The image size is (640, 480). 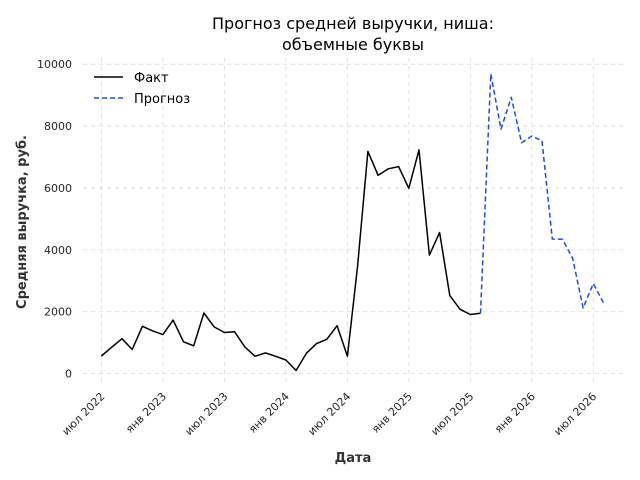 What do you see at coordinates (353, 458) in the screenshot?
I see `x-axis-label: Дата` at bounding box center [353, 458].